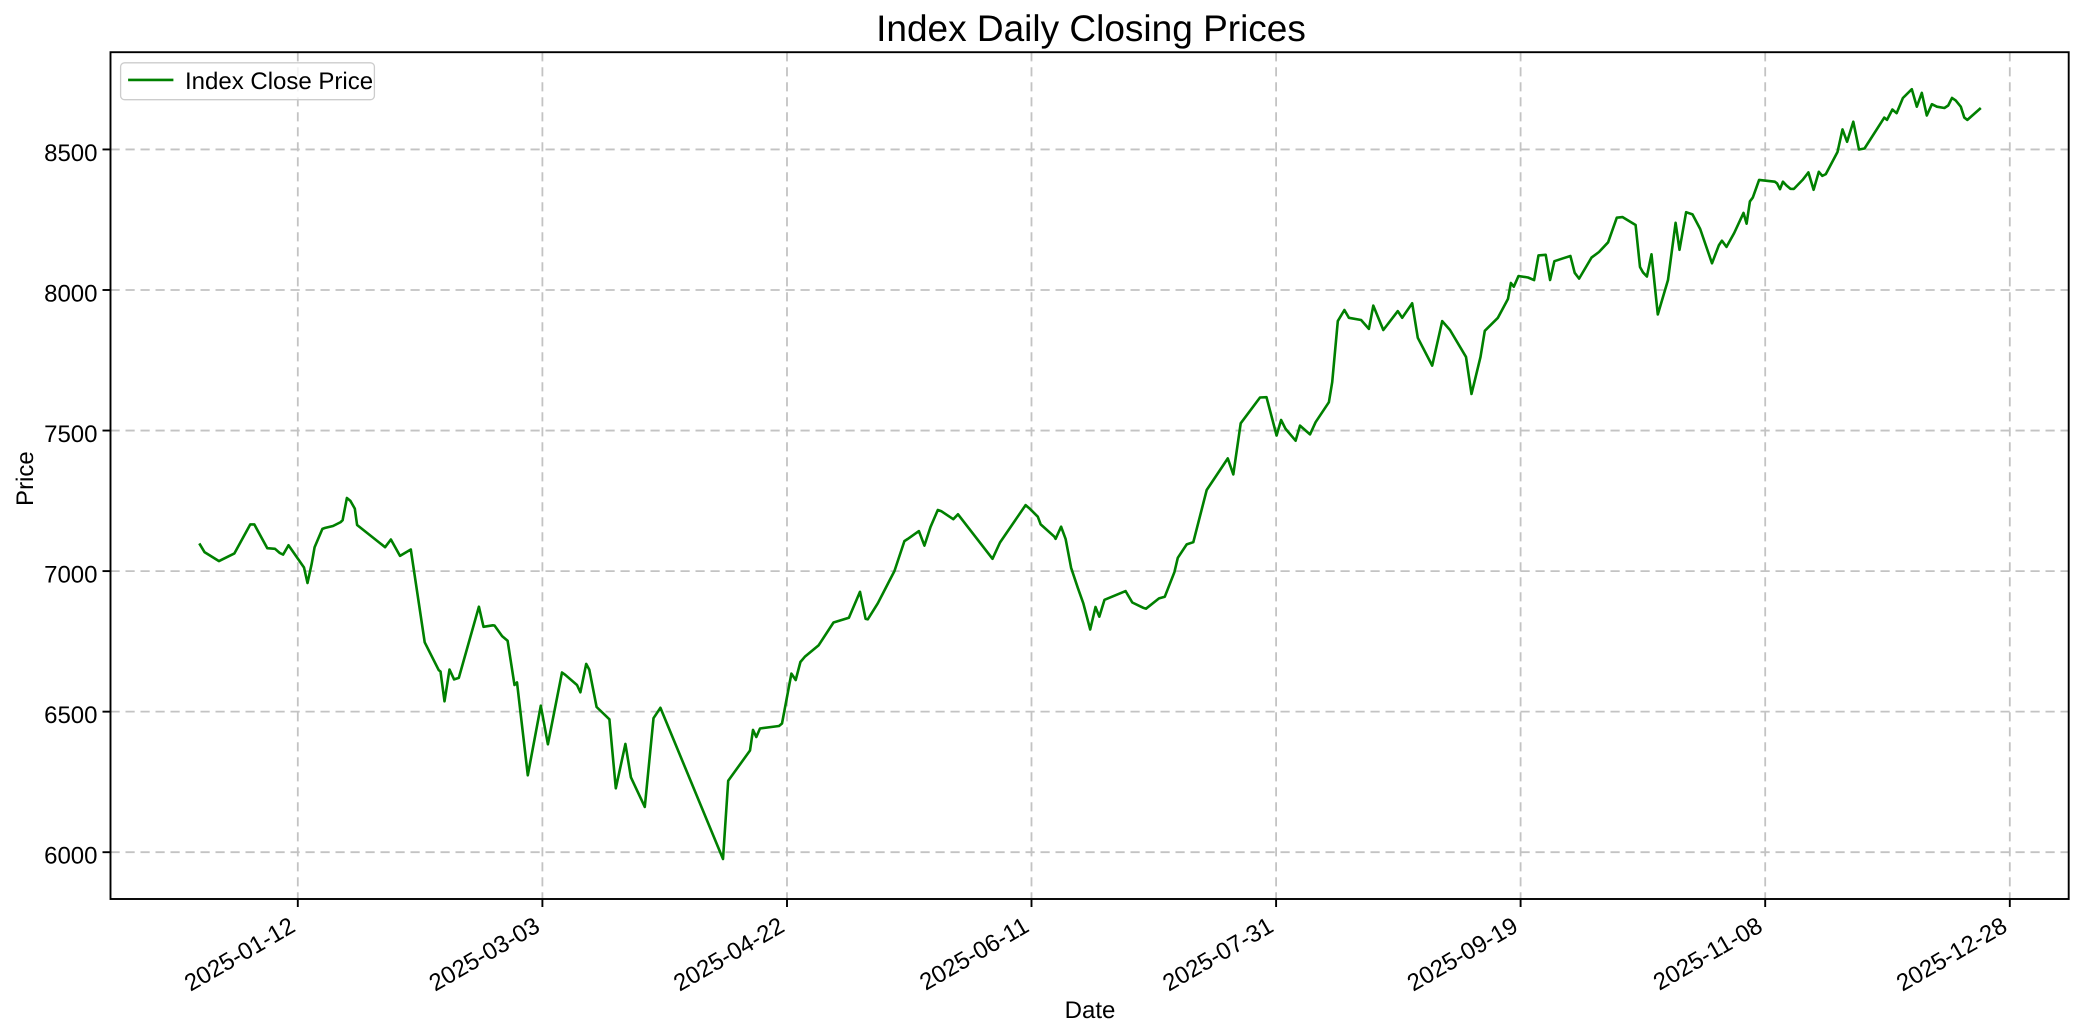 The image size is (2084, 1035). Describe the element at coordinates (70, 434) in the screenshot. I see `svg-text: 7500` at that location.